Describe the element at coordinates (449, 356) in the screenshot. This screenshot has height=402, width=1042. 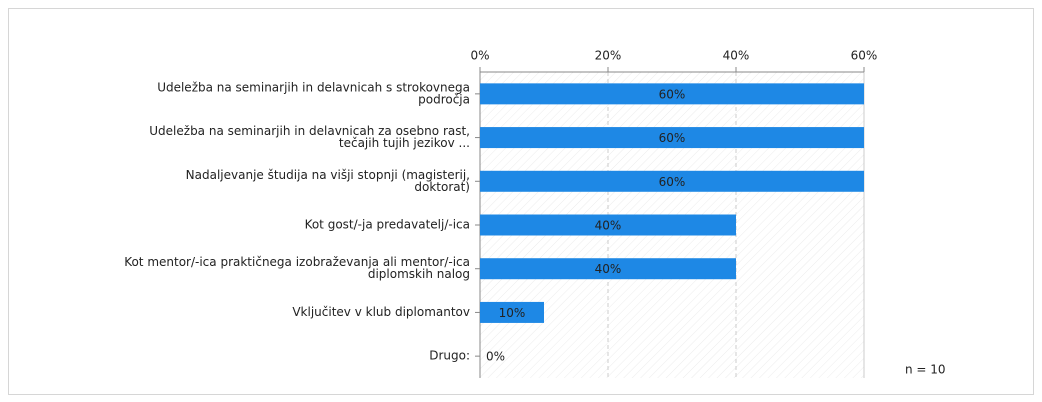
I see `y-tick-label: Drugo:` at that location.